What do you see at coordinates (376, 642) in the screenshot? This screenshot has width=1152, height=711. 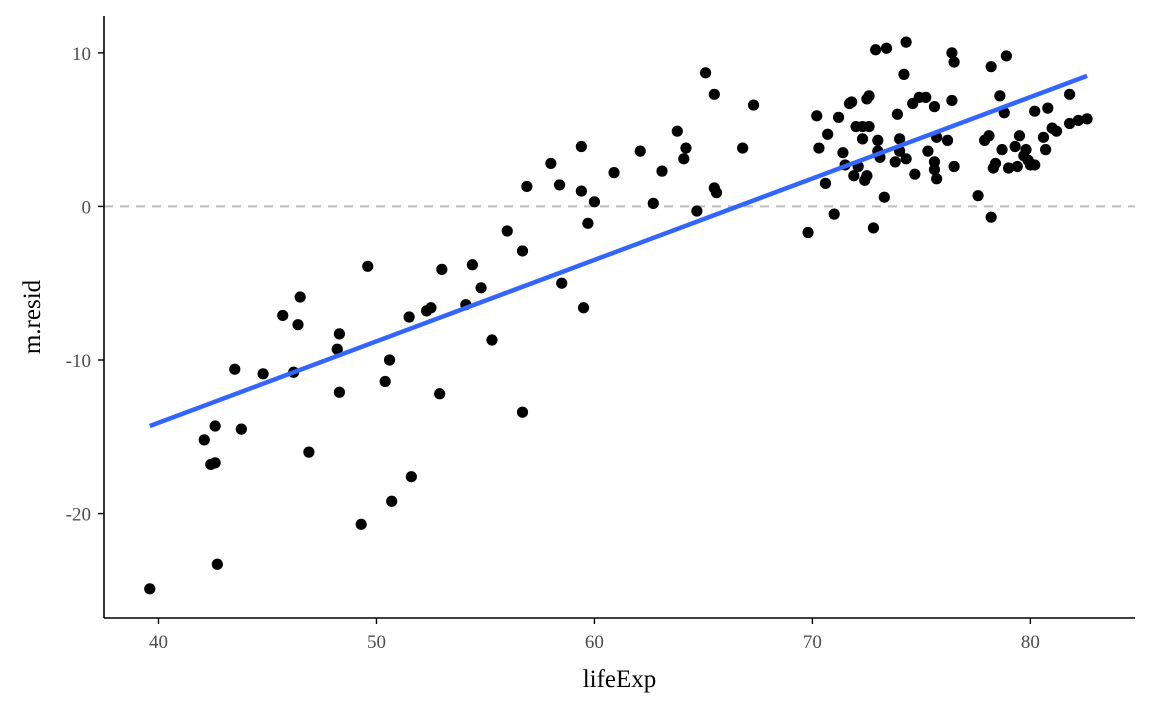 I see `x-tick-label: 50` at bounding box center [376, 642].